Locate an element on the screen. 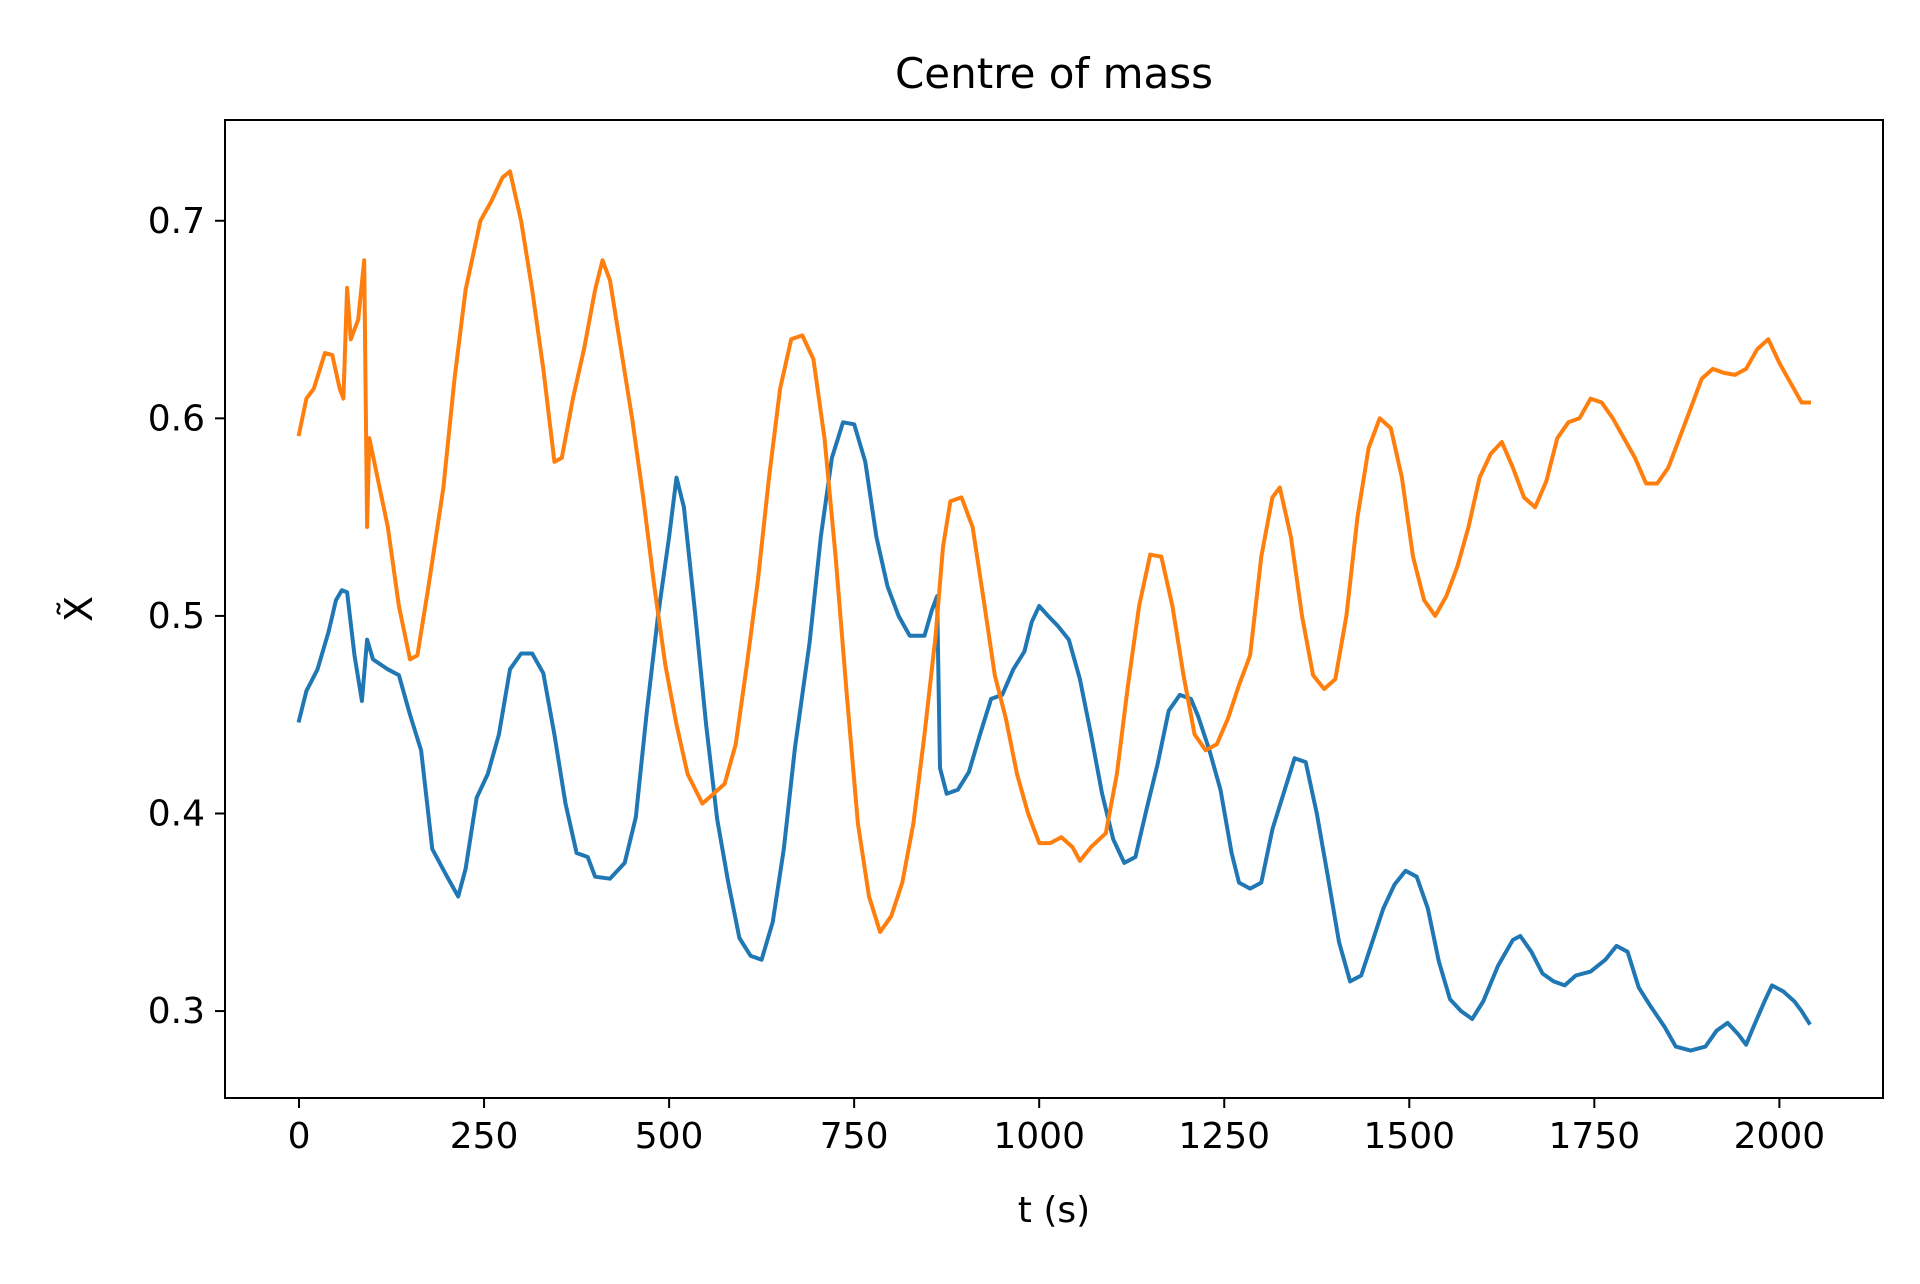 This screenshot has width=1920, height=1284. x-tick-label: 2000 is located at coordinates (1780, 1136).